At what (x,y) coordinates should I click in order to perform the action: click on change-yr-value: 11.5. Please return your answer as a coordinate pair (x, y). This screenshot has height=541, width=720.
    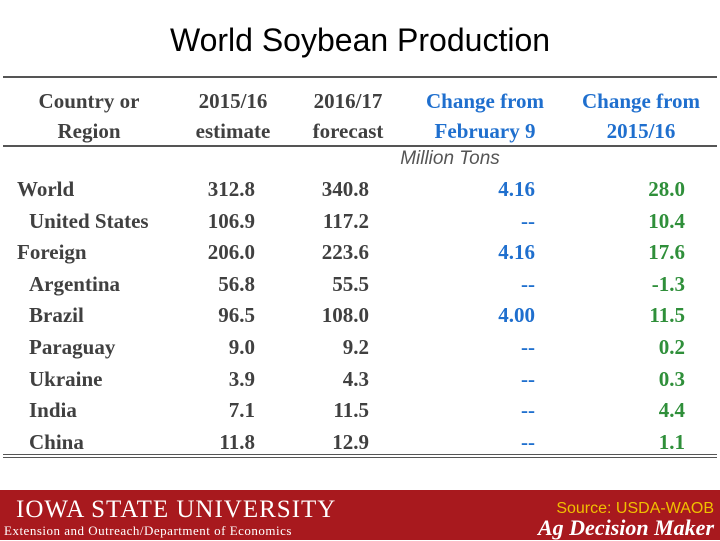
    Looking at the image, I should click on (667, 315).